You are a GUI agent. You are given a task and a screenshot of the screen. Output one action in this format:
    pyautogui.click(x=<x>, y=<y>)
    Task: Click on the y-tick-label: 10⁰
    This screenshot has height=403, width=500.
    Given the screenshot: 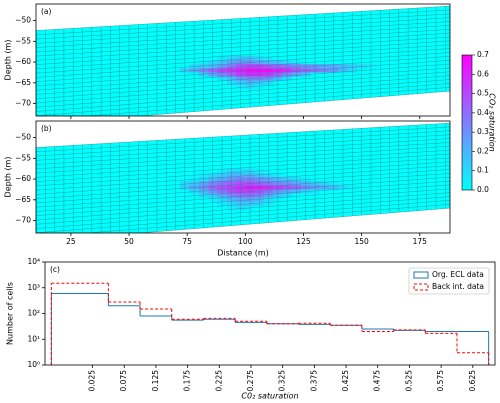 What is the action you would take?
    pyautogui.click(x=33, y=364)
    